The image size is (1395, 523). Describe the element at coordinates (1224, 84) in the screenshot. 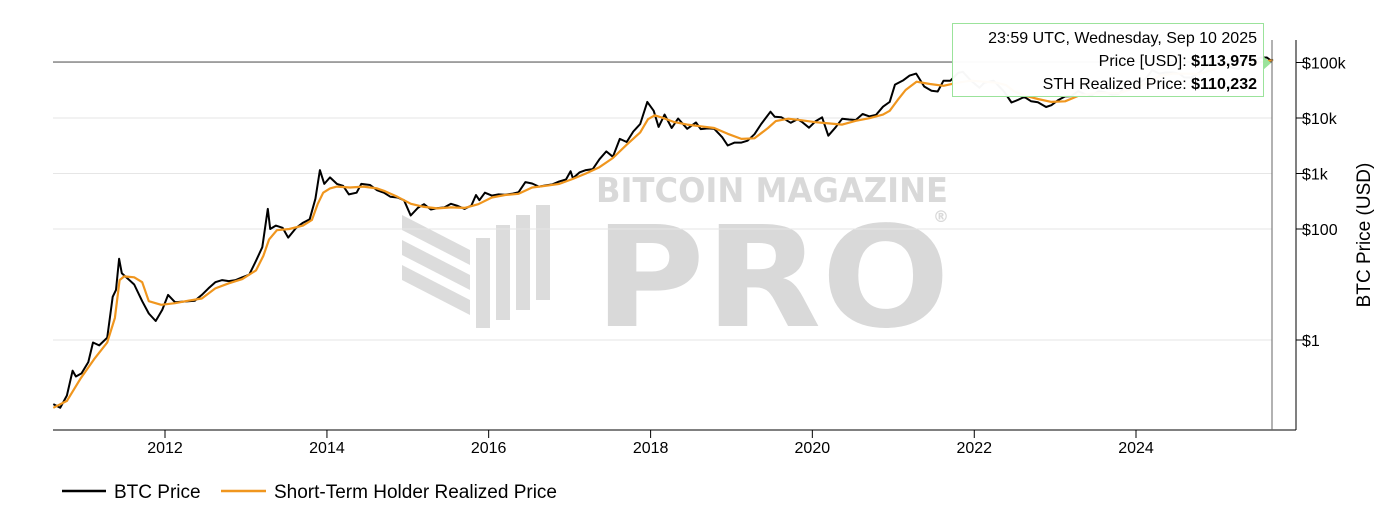

I see `tooltip-sth-value: $110,232` at that location.